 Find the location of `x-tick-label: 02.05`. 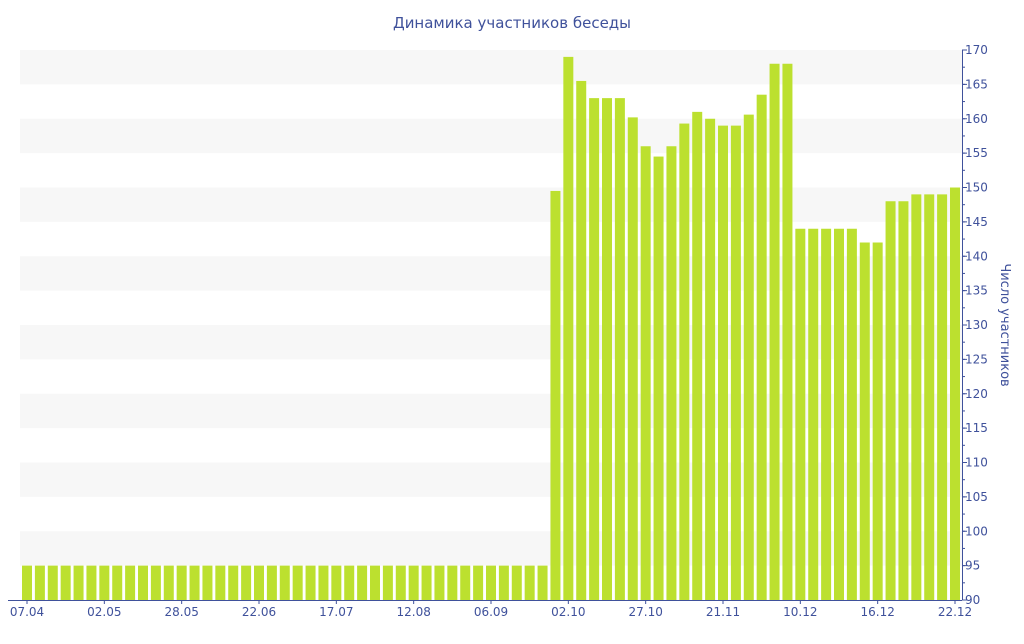

x-tick-label: 02.05 is located at coordinates (104, 612).